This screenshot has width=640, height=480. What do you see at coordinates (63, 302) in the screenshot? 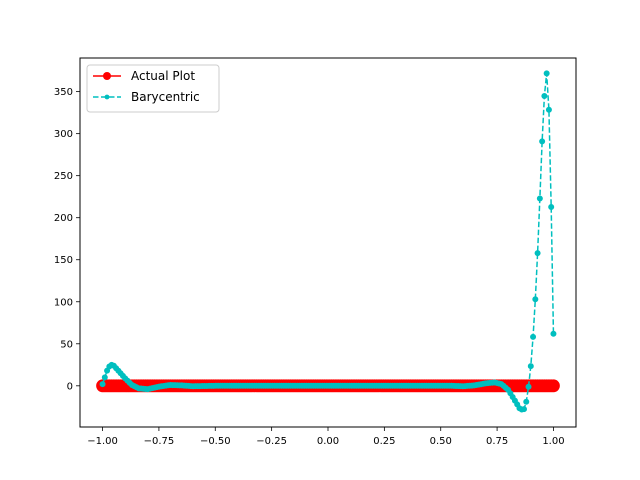
I see `y-tick-label: 100` at bounding box center [63, 302].